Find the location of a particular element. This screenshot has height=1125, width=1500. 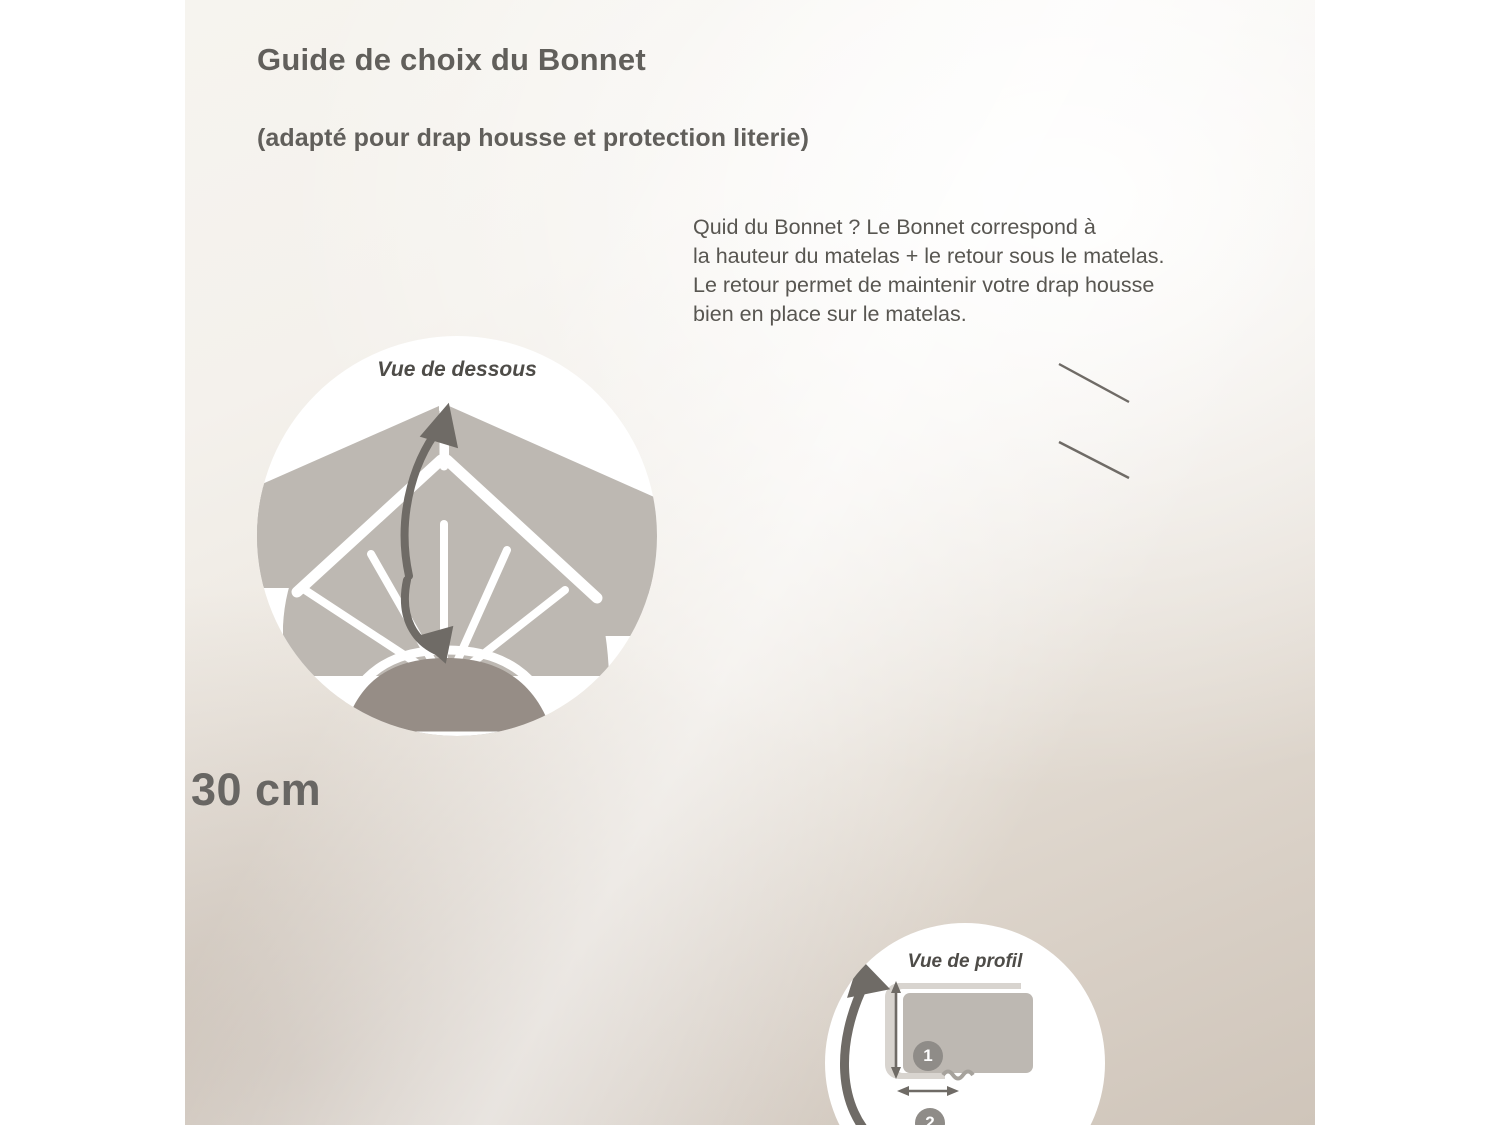

arrow-head-down is located at coordinates (434, 644).